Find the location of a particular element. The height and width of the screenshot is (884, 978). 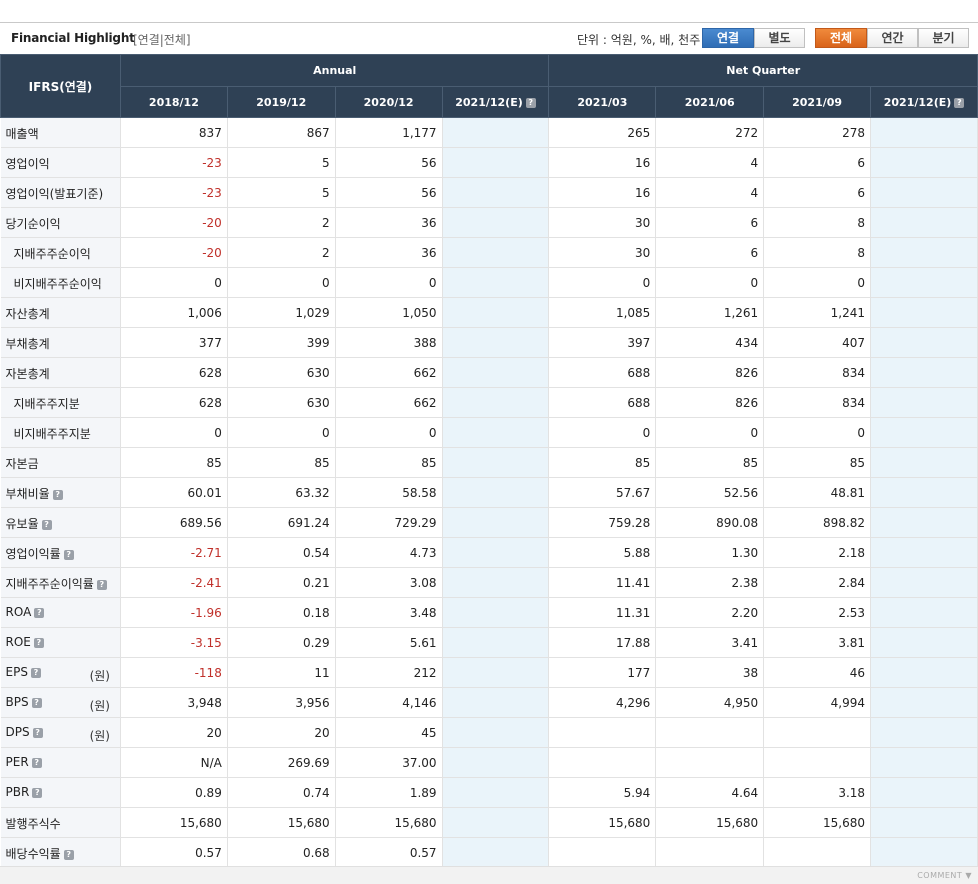

annual-group-header: Annual is located at coordinates (334, 70).